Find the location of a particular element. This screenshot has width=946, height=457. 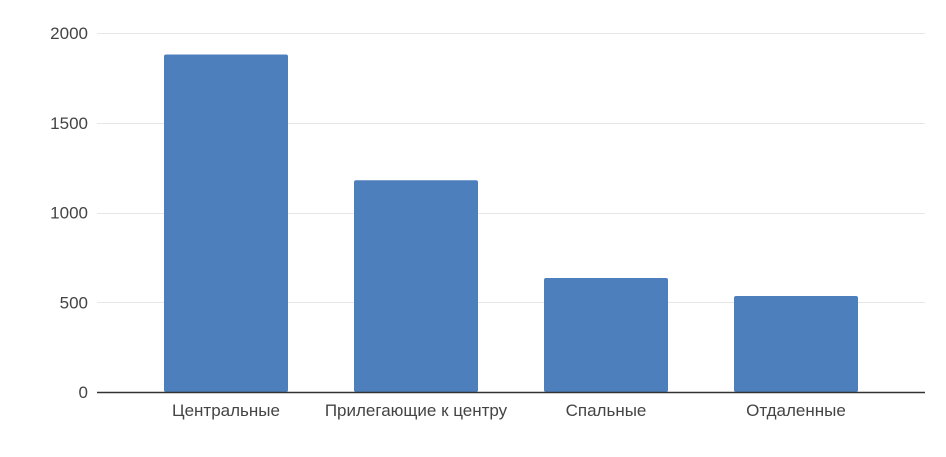

y-axis-tick-labels: 0 500 1000 1500 2000 is located at coordinates (69, 213).